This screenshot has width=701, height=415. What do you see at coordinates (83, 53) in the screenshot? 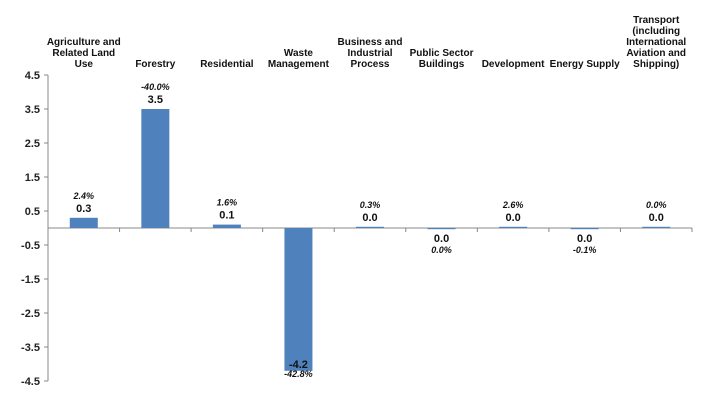
I see `category-label: Related Land` at bounding box center [83, 53].